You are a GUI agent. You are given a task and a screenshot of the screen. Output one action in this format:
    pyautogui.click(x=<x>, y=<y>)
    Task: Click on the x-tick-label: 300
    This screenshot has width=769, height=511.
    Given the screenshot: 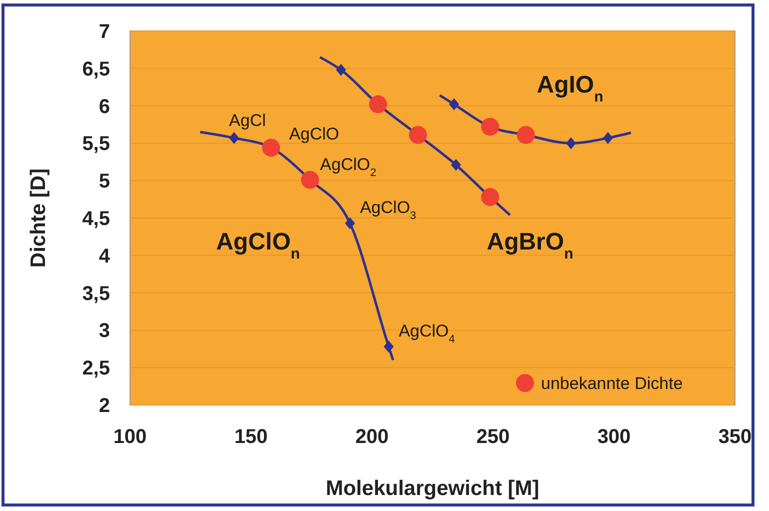 What is the action you would take?
    pyautogui.click(x=614, y=437)
    